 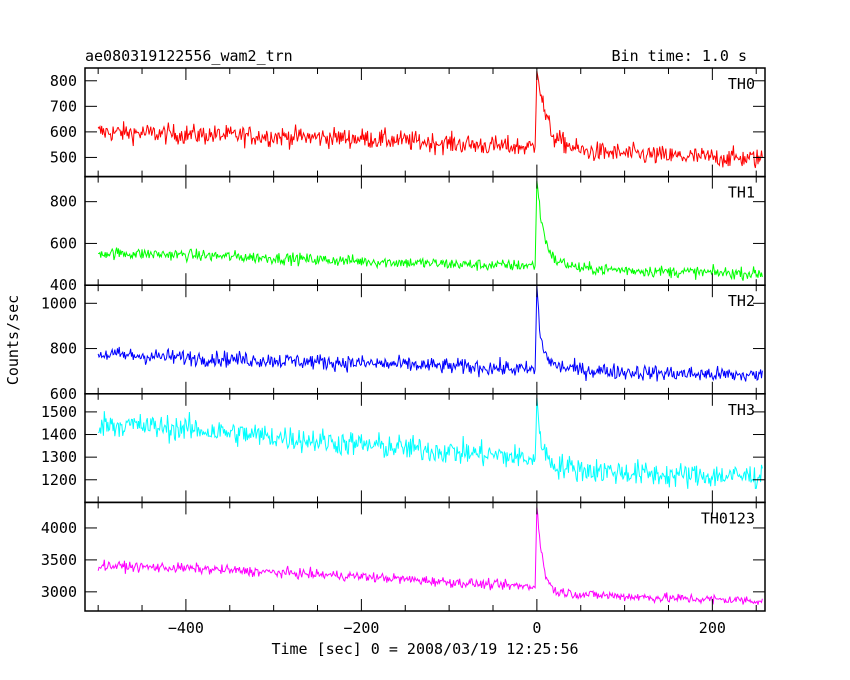 What do you see at coordinates (189, 56) in the screenshot?
I see `chart-title: ae080319122556_wam2_trn` at bounding box center [189, 56].